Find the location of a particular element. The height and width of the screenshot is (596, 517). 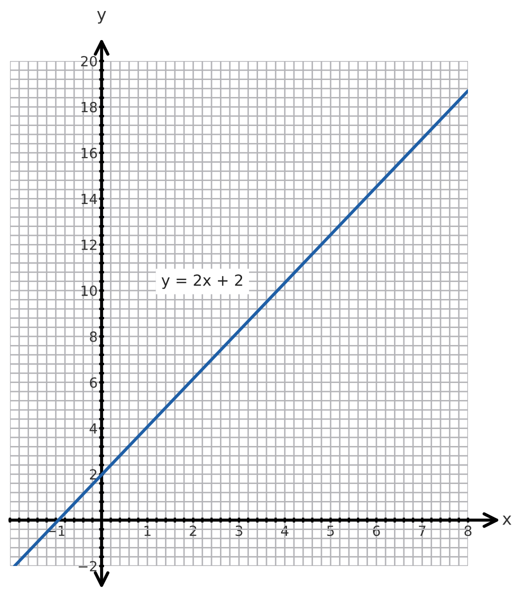

y-tick-label: 14 is located at coordinates (89, 199).